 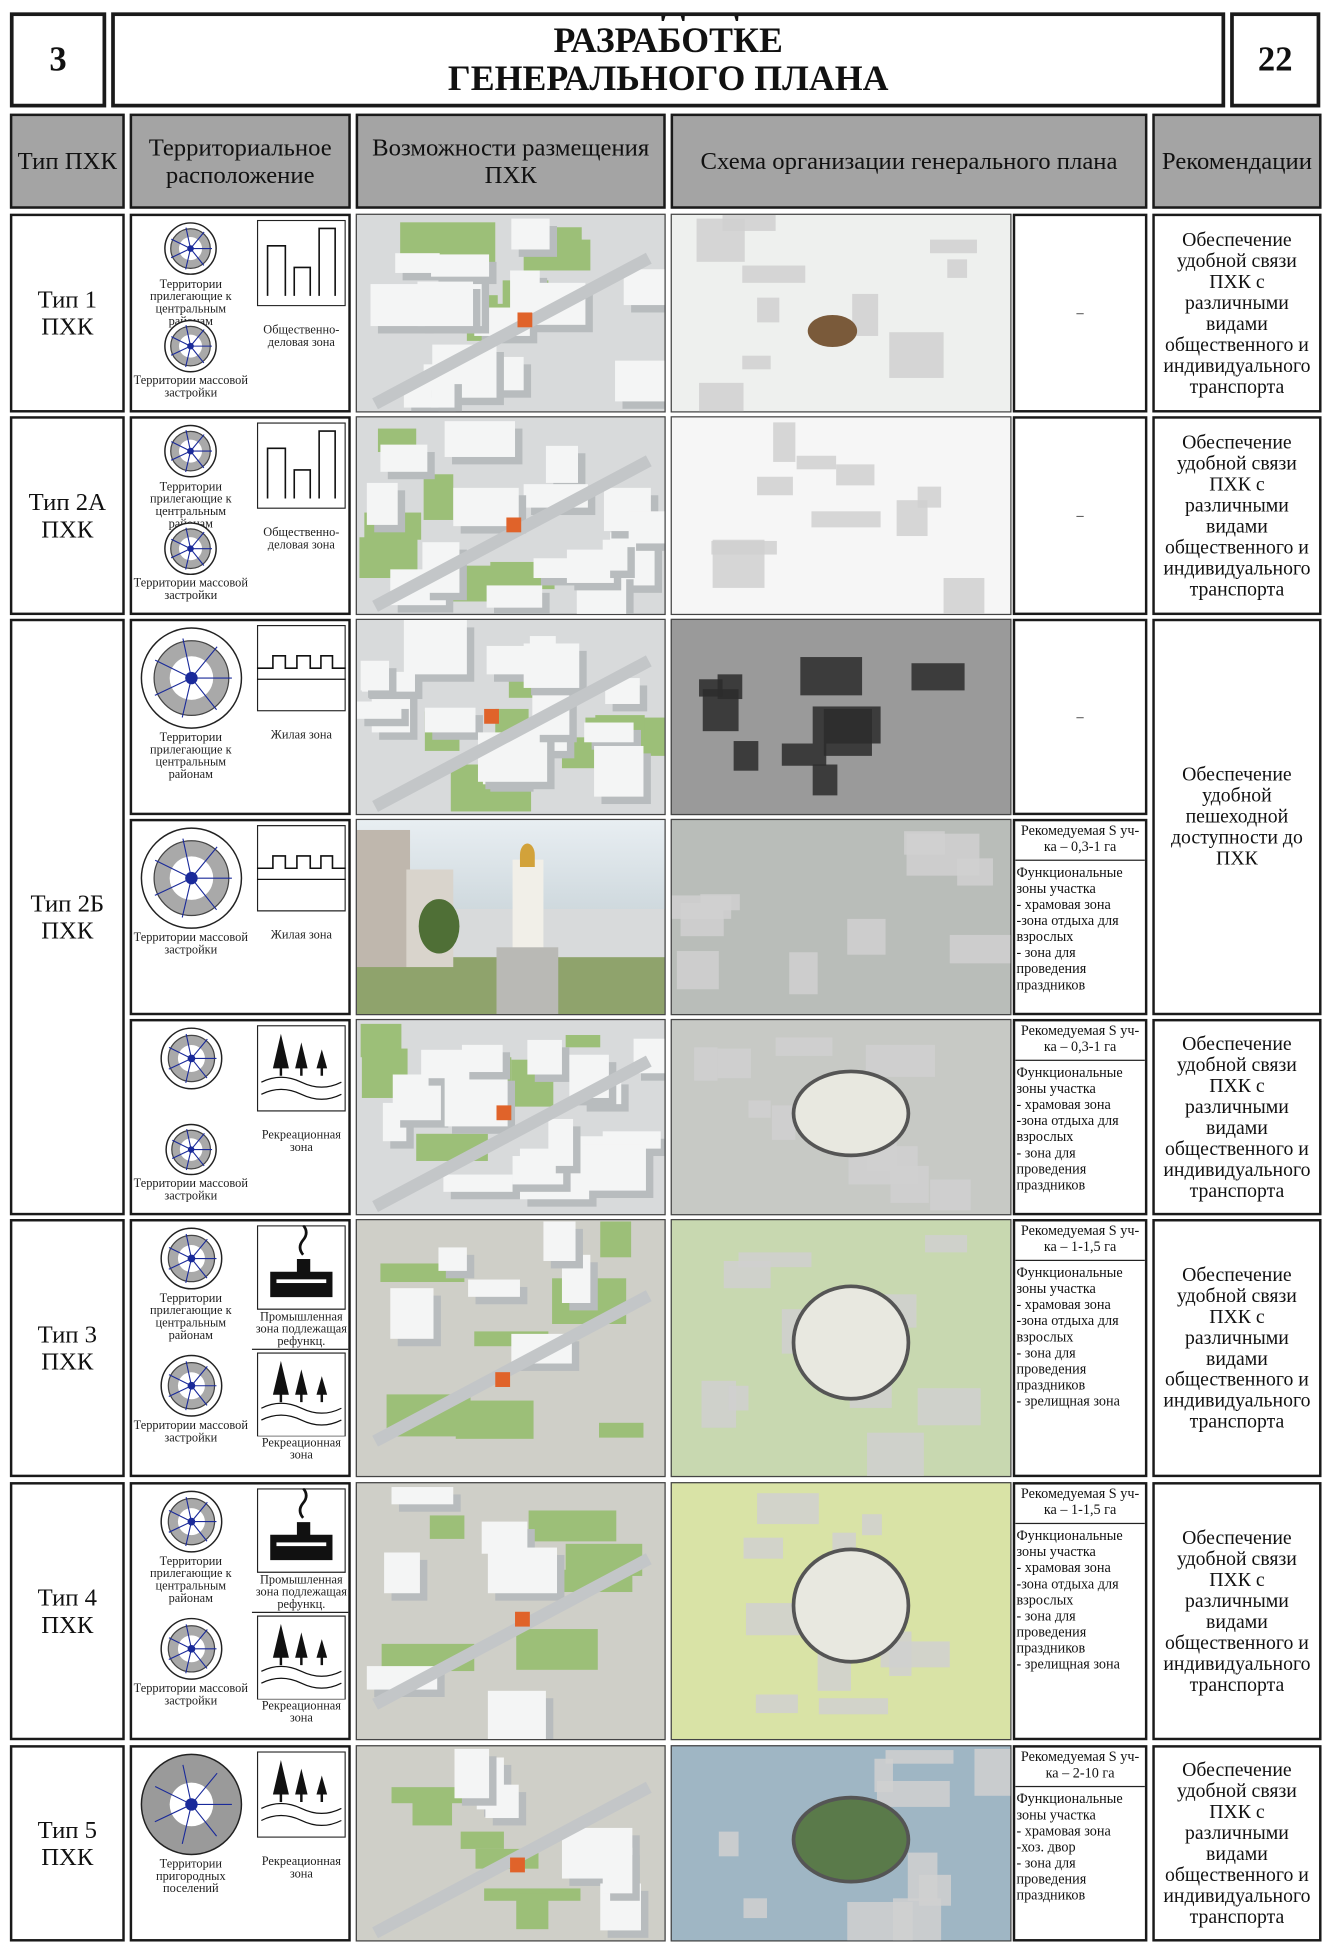 I want to click on zone-label: Промышленная зона подлежащая рефункц., so click(x=301, y=1592).